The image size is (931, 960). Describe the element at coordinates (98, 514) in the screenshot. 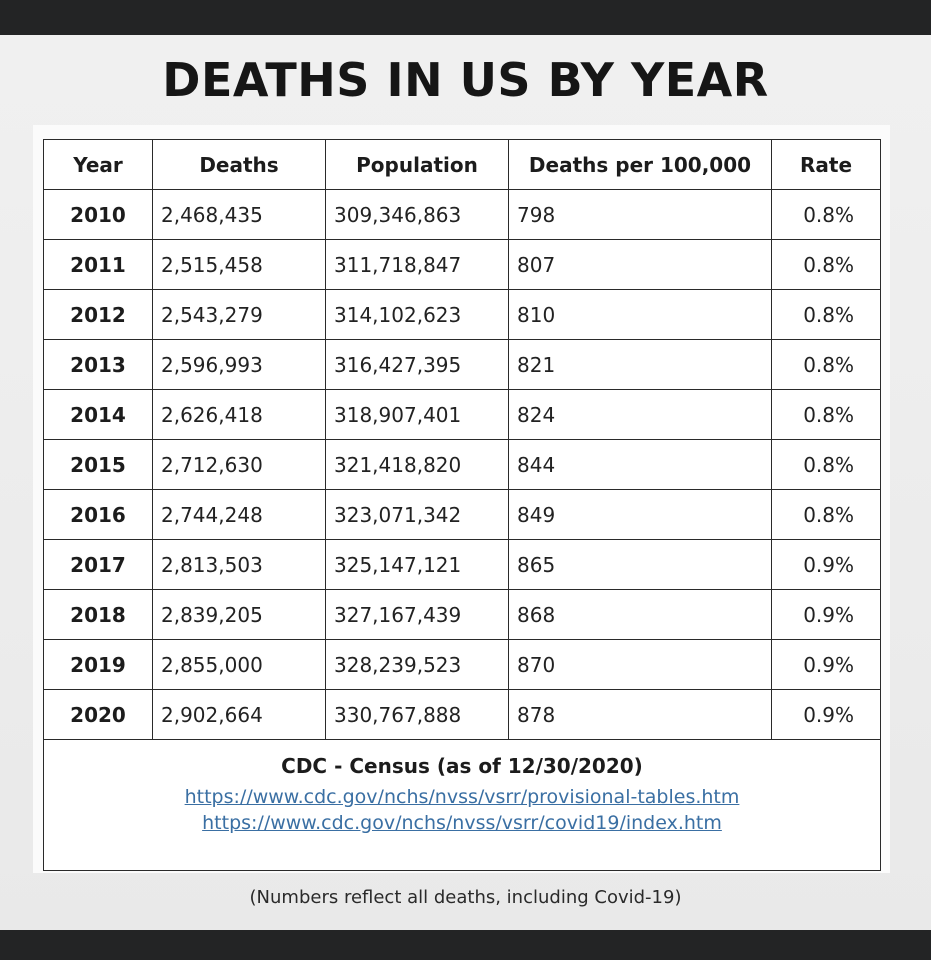

I see `year-cell: 2016` at that location.